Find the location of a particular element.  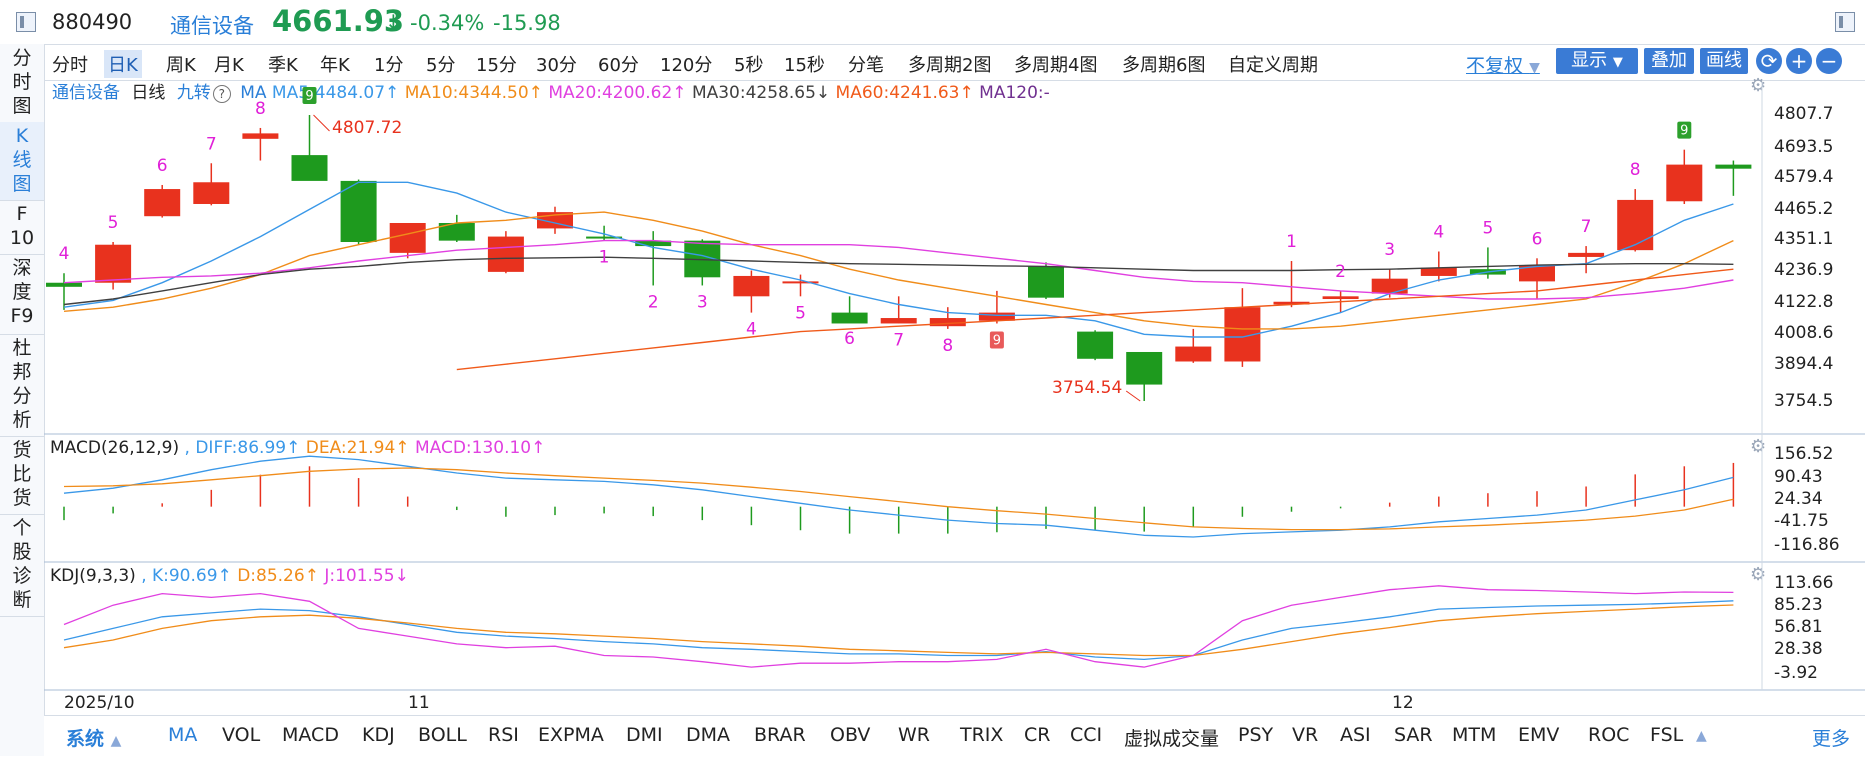

tab-depth-f9: 深 度 F9 is located at coordinates (22, 294).